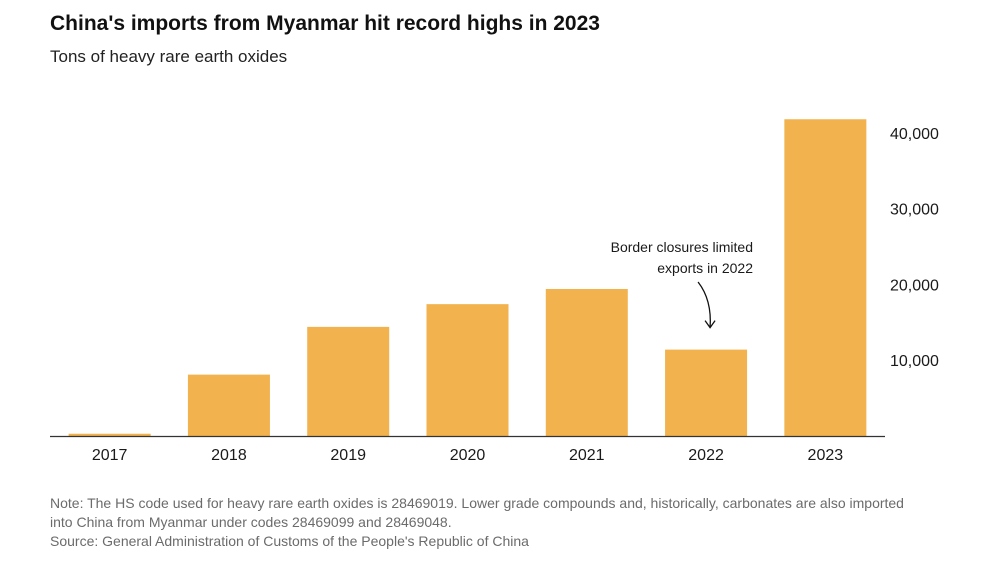  I want to click on x-tick-label-2018: 2018, so click(229, 455).